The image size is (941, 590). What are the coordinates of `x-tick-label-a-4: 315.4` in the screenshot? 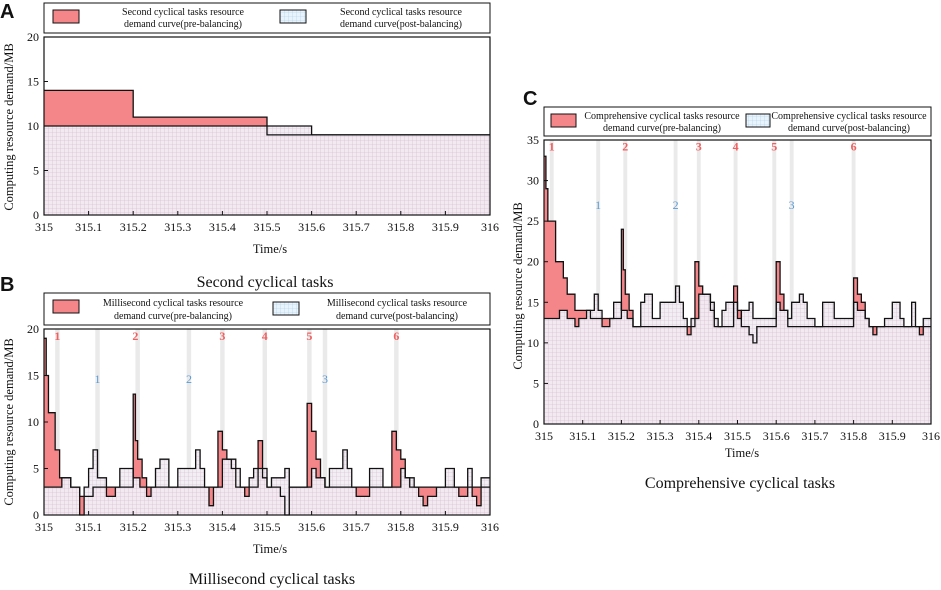 It's located at (222, 227).